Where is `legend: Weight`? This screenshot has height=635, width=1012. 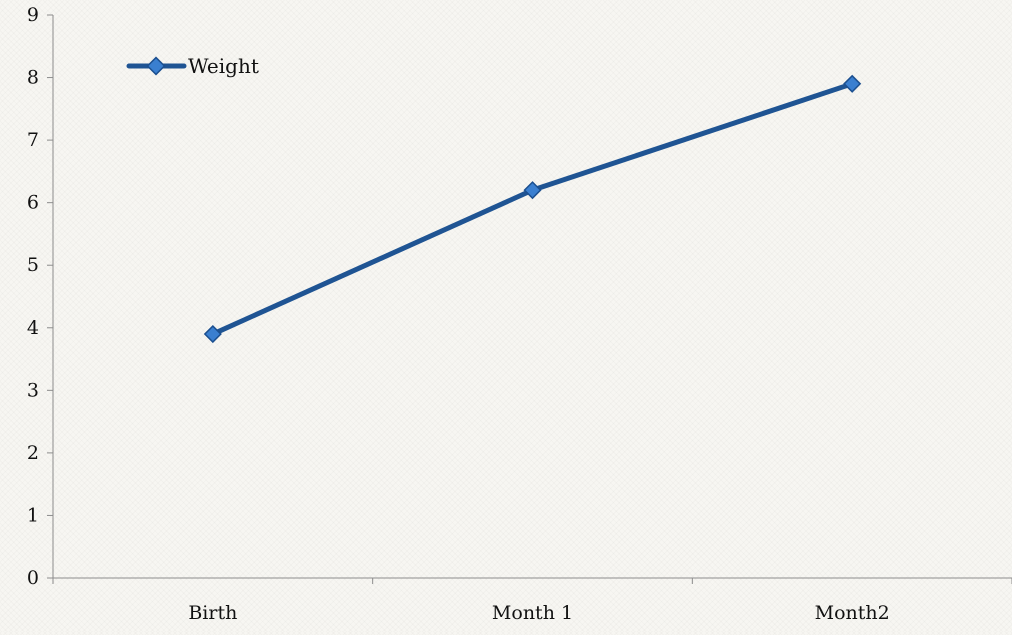 legend: Weight is located at coordinates (192, 66).